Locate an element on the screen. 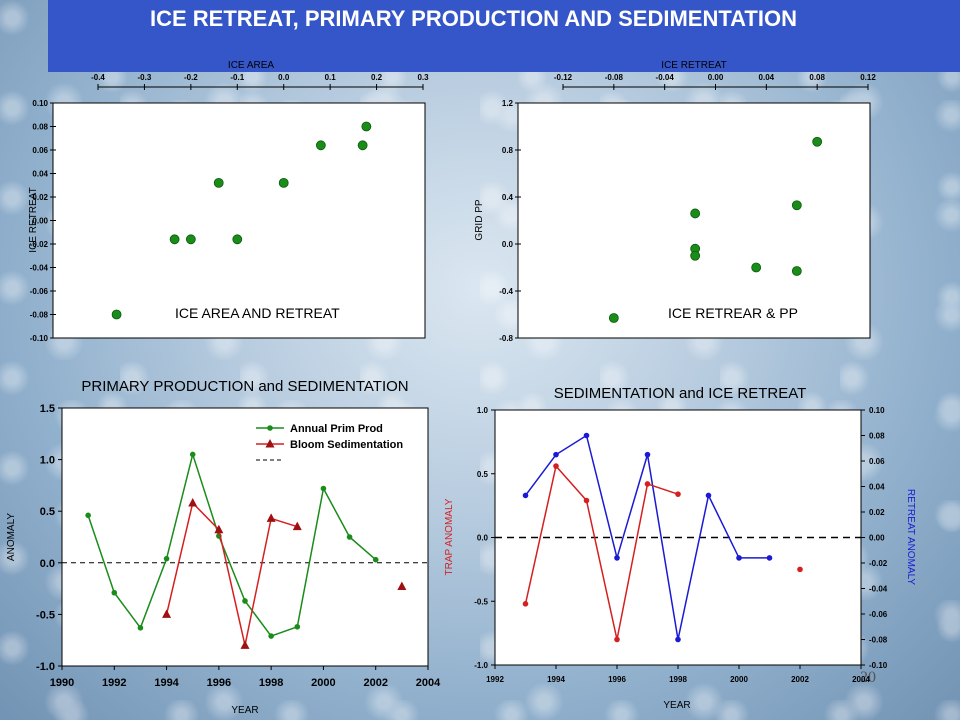 The height and width of the screenshot is (720, 960). ice-area-inset-label: ICE AREA AND RETREAT is located at coordinates (257, 313).